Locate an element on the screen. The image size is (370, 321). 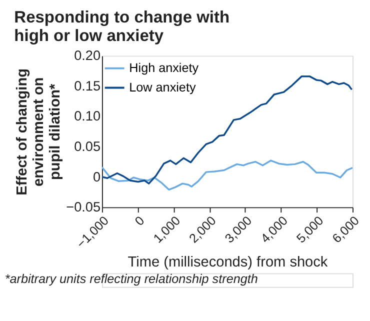
y-axis-title: Effect of changing environment on pupil dilation* is located at coordinates (39, 132).